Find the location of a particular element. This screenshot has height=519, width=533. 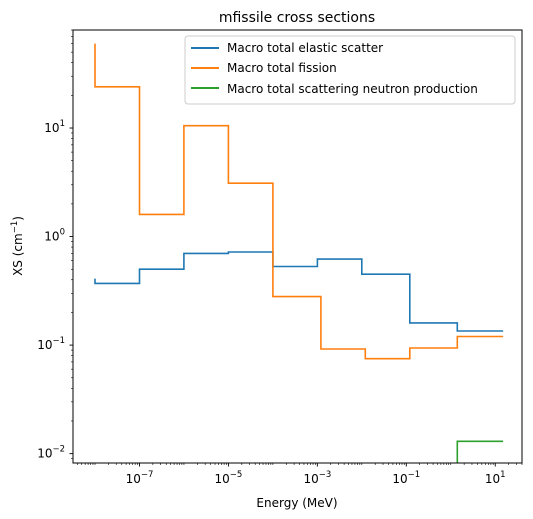

y-tick-label: 10⁰ is located at coordinates (54, 236).